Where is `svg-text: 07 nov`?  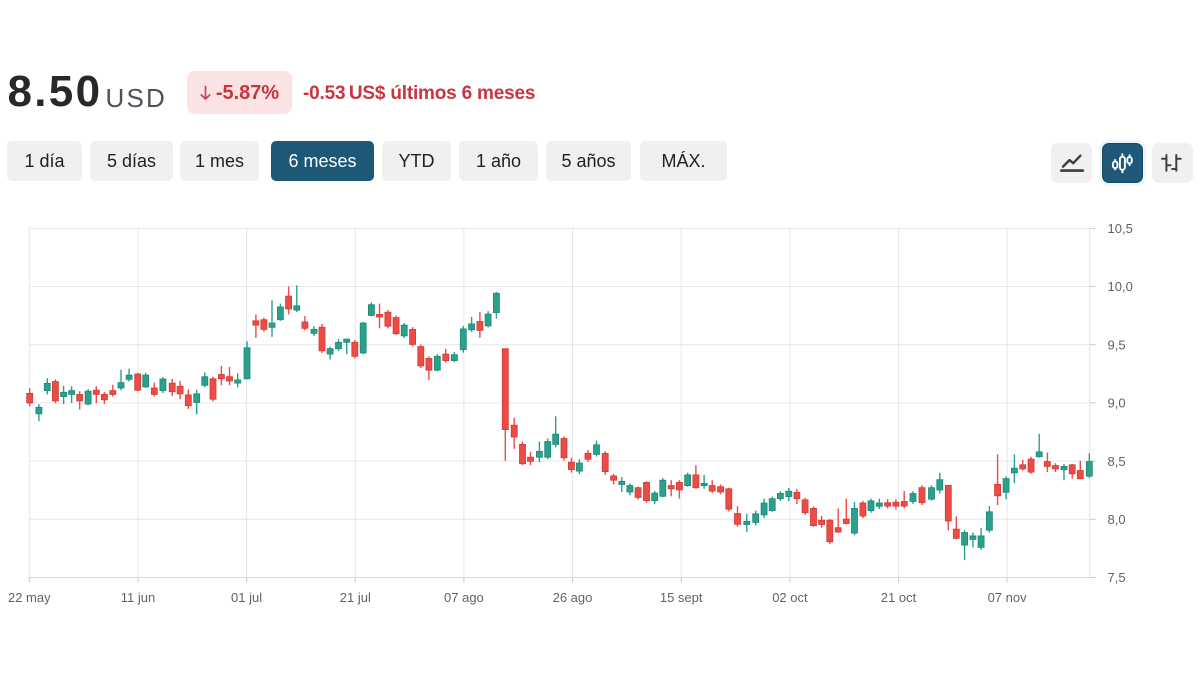
svg-text: 07 nov is located at coordinates (1008, 597).